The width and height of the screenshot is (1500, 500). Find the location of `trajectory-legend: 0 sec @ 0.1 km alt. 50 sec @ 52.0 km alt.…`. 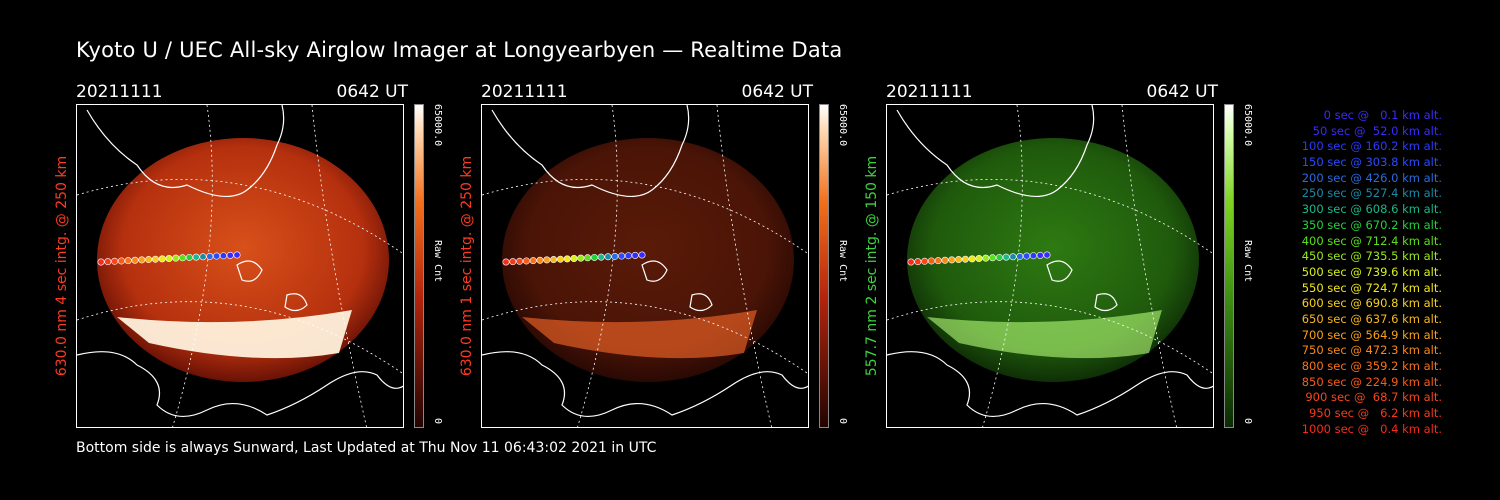

trajectory-legend: 0 sec @ 0.1 km alt. 50 sec @ 52.0 km alt.… is located at coordinates (1354, 272).